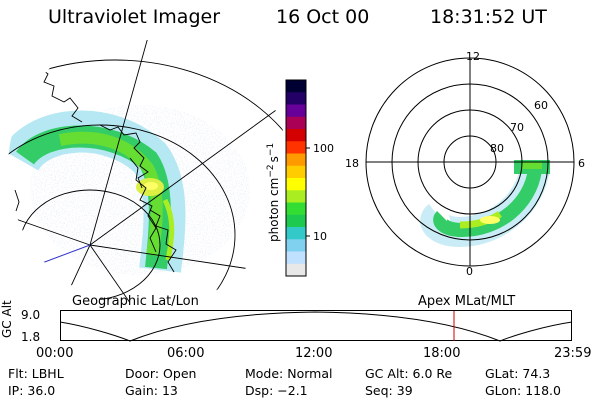  What do you see at coordinates (485, 204) in the screenshot?
I see `polar-auroral-oval` at bounding box center [485, 204].